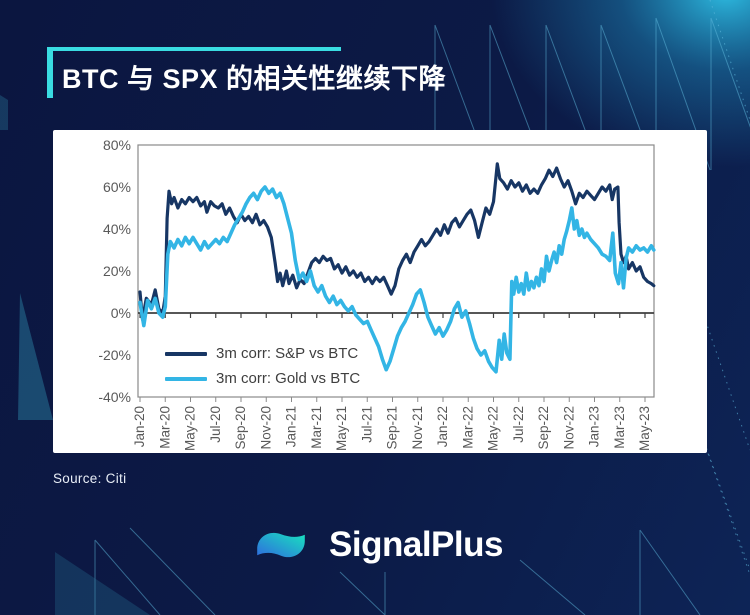 The width and height of the screenshot is (750, 615). Describe the element at coordinates (265, 428) in the screenshot. I see `svg-text: Nov-20` at that location.